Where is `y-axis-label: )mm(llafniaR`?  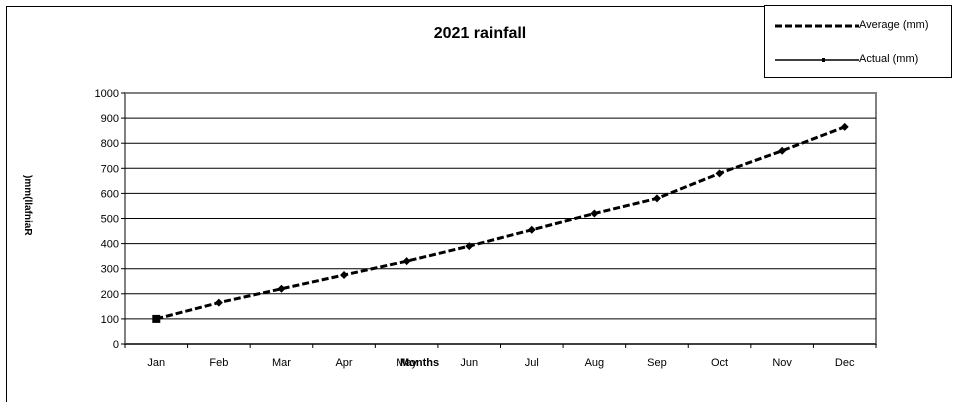 y-axis-label: )mm(llafniaR is located at coordinates (27, 205).